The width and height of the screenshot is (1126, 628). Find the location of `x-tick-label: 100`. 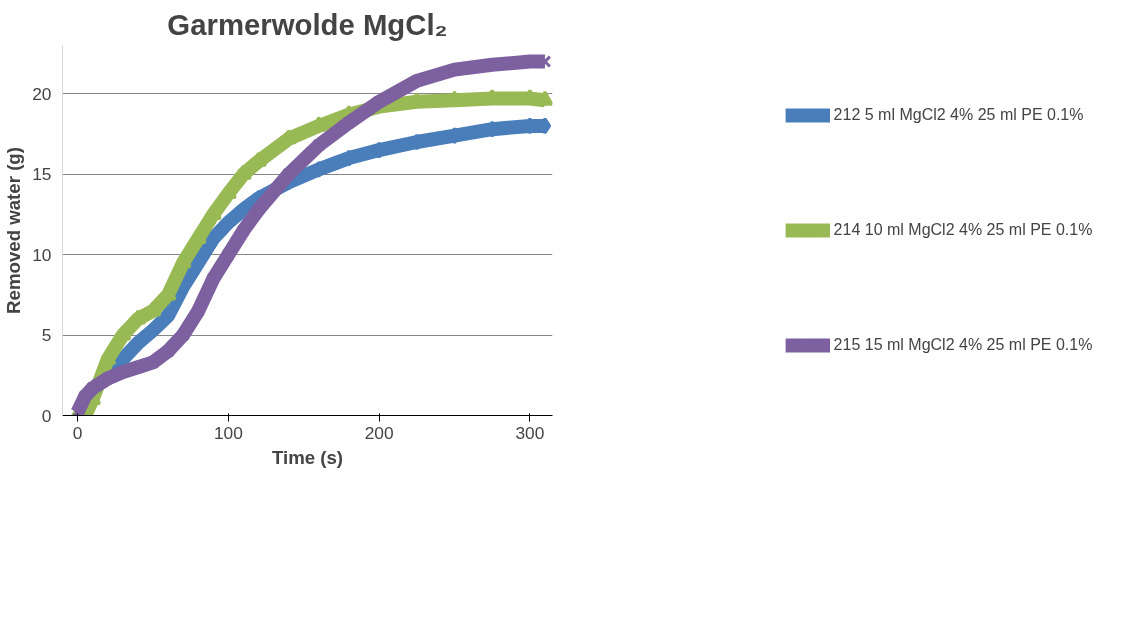

x-tick-label: 100 is located at coordinates (228, 432).